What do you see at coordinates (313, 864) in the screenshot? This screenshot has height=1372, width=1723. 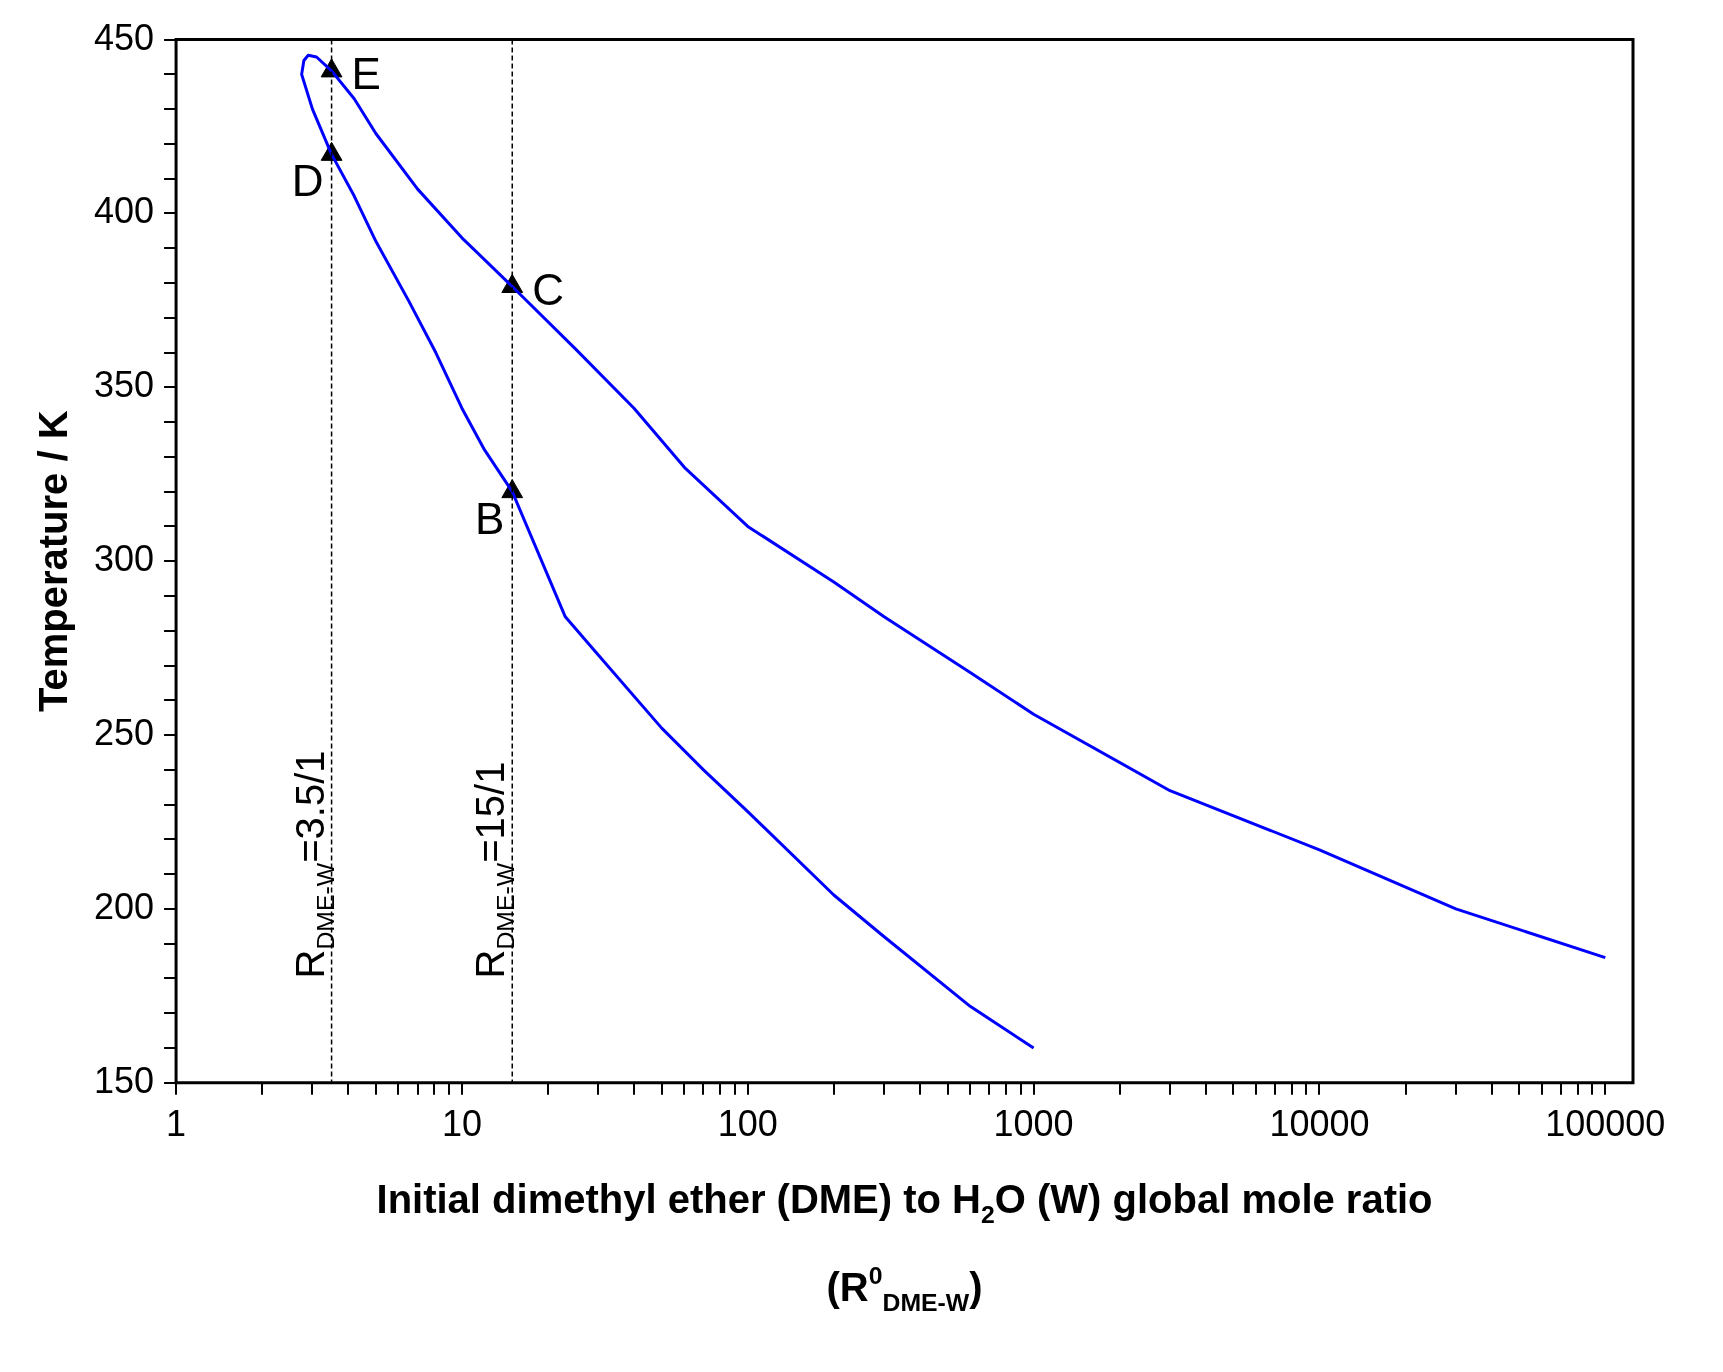 I see `ref-line-label: RDME-W=3.5/1` at bounding box center [313, 864].